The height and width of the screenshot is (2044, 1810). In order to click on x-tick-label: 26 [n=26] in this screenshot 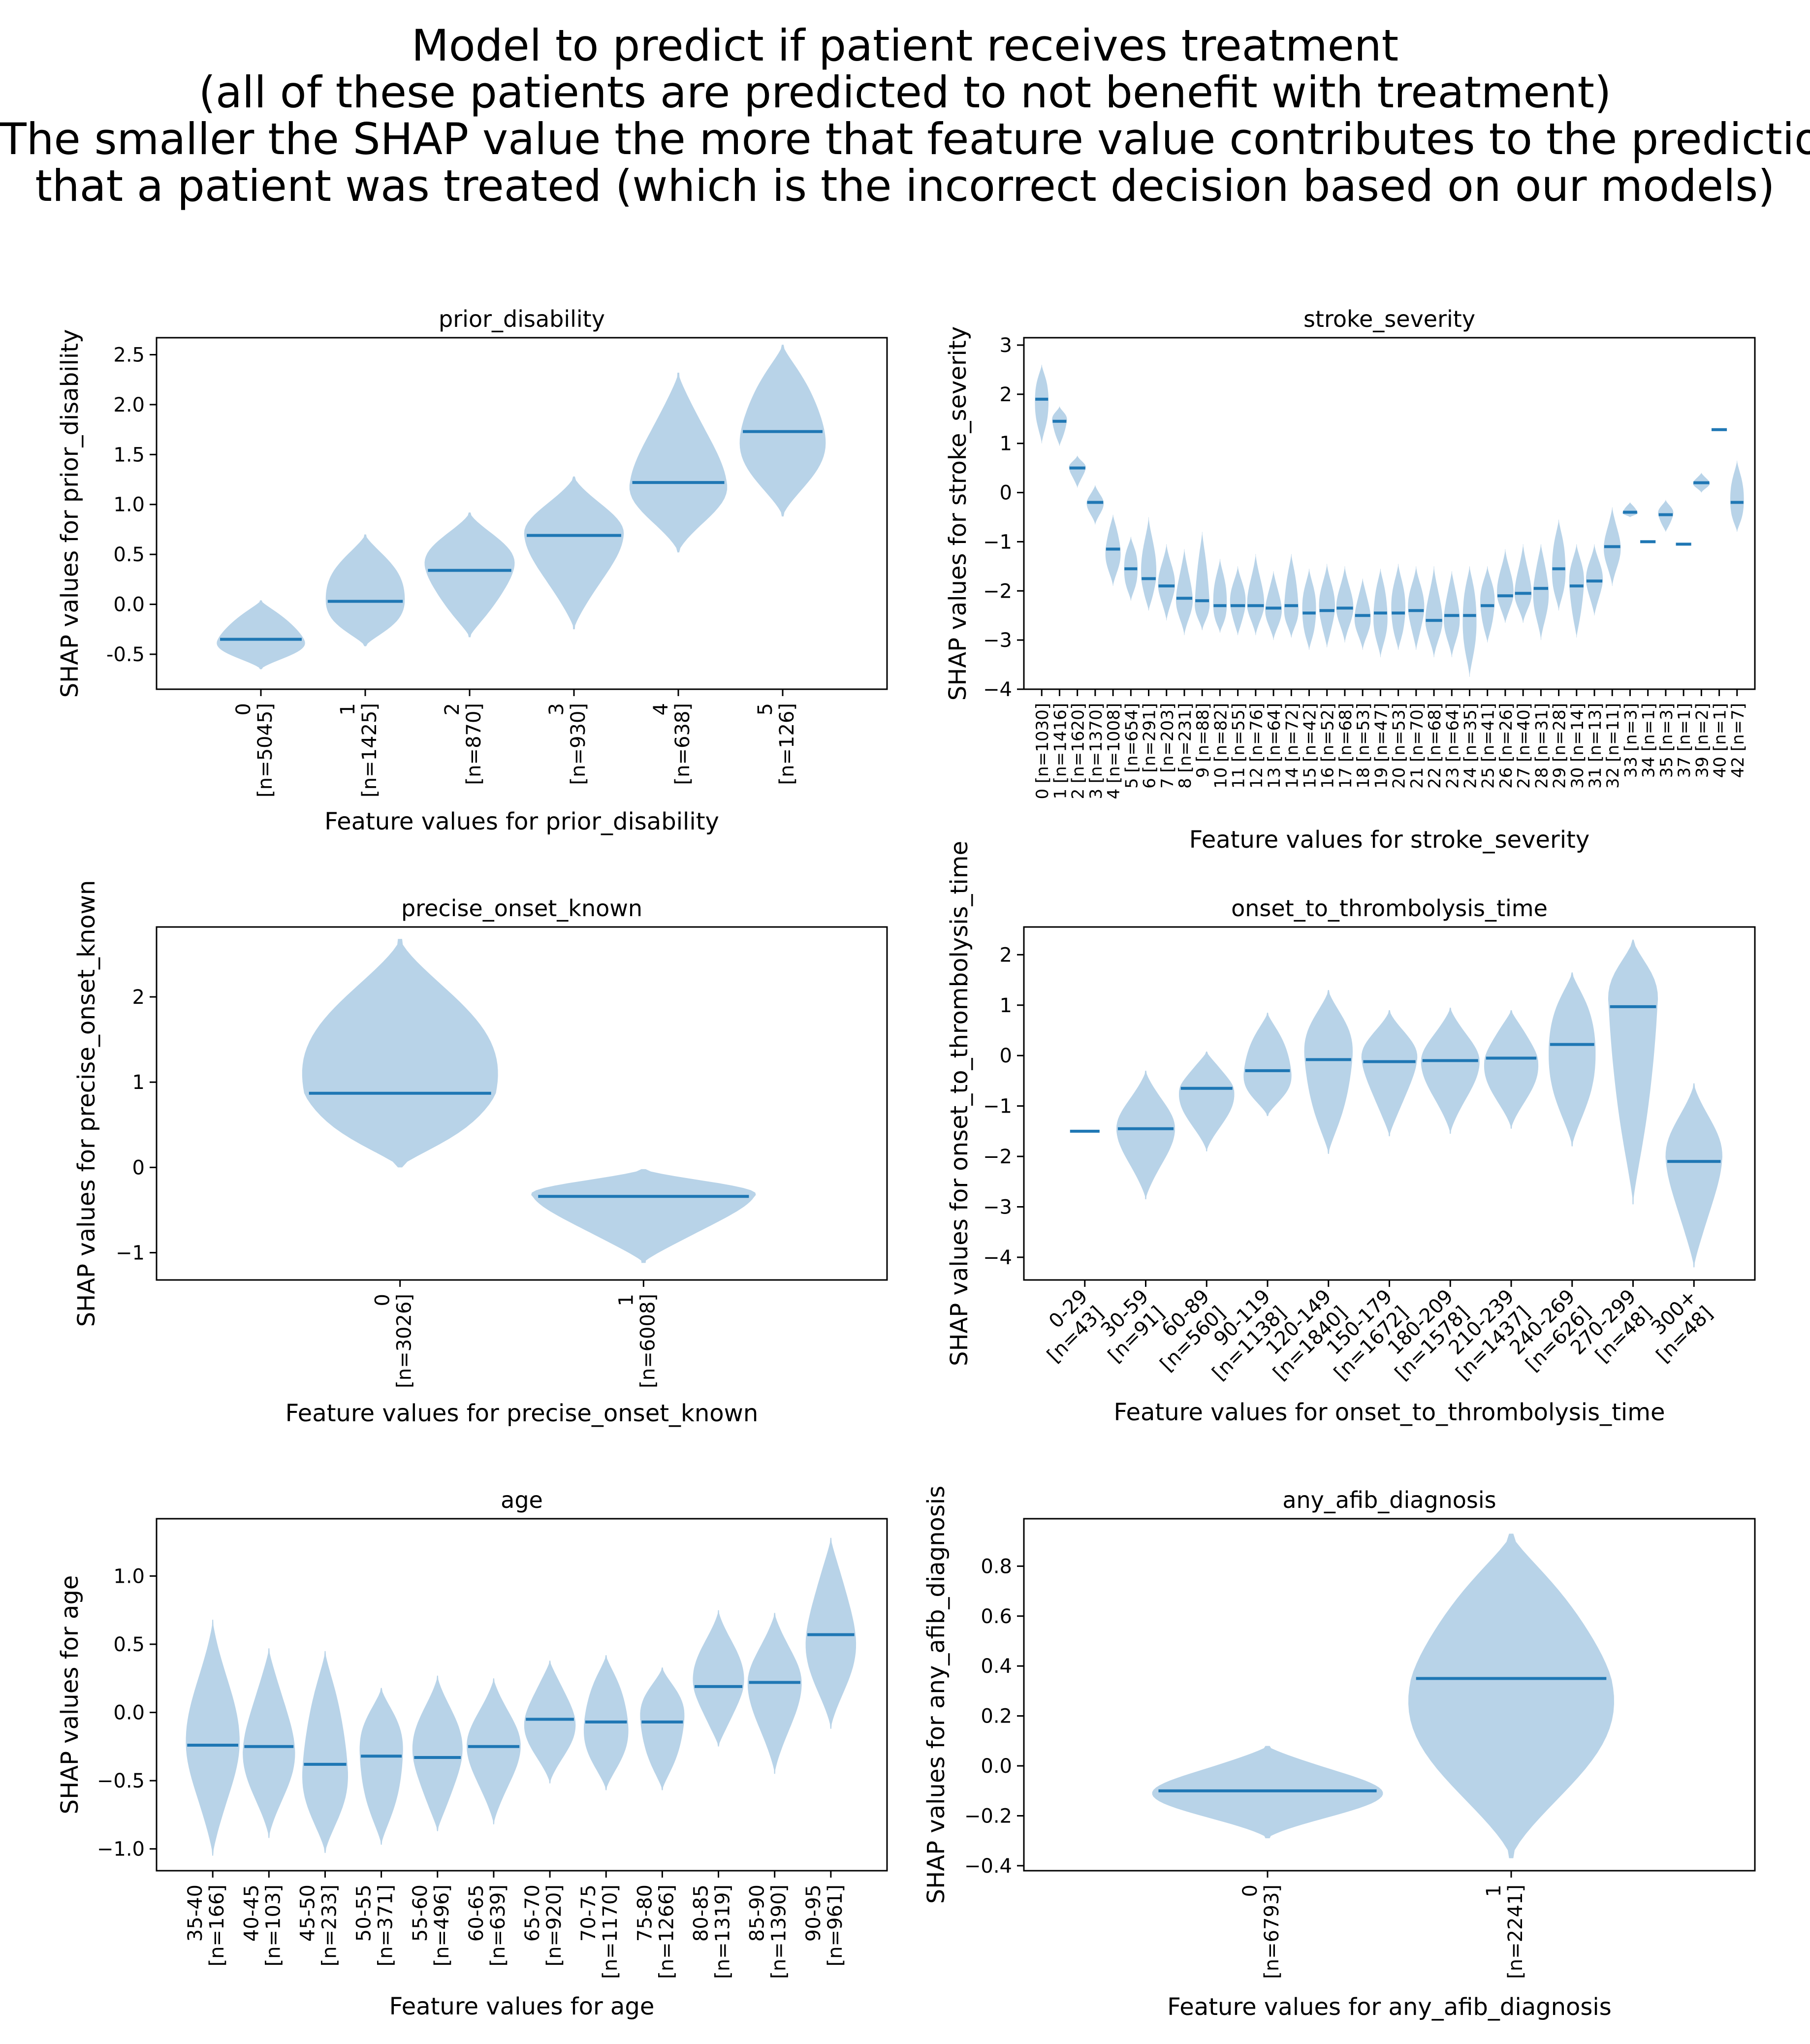, I will do `click(1506, 746)`.